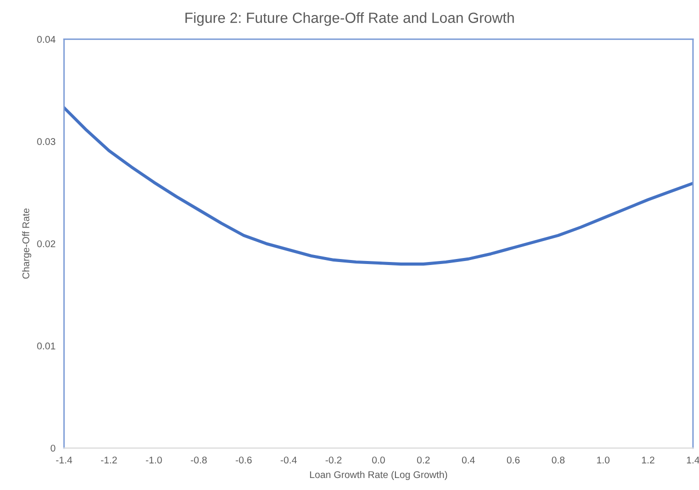  What do you see at coordinates (513, 460) in the screenshot?
I see `x-tick-label: 0.6` at bounding box center [513, 460].